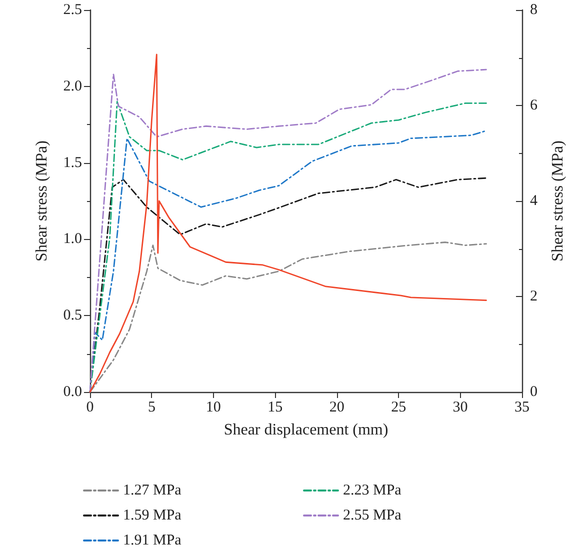 This screenshot has width=574, height=554. What do you see at coordinates (336, 408) in the screenshot?
I see `x-tick-label: 20` at bounding box center [336, 408].